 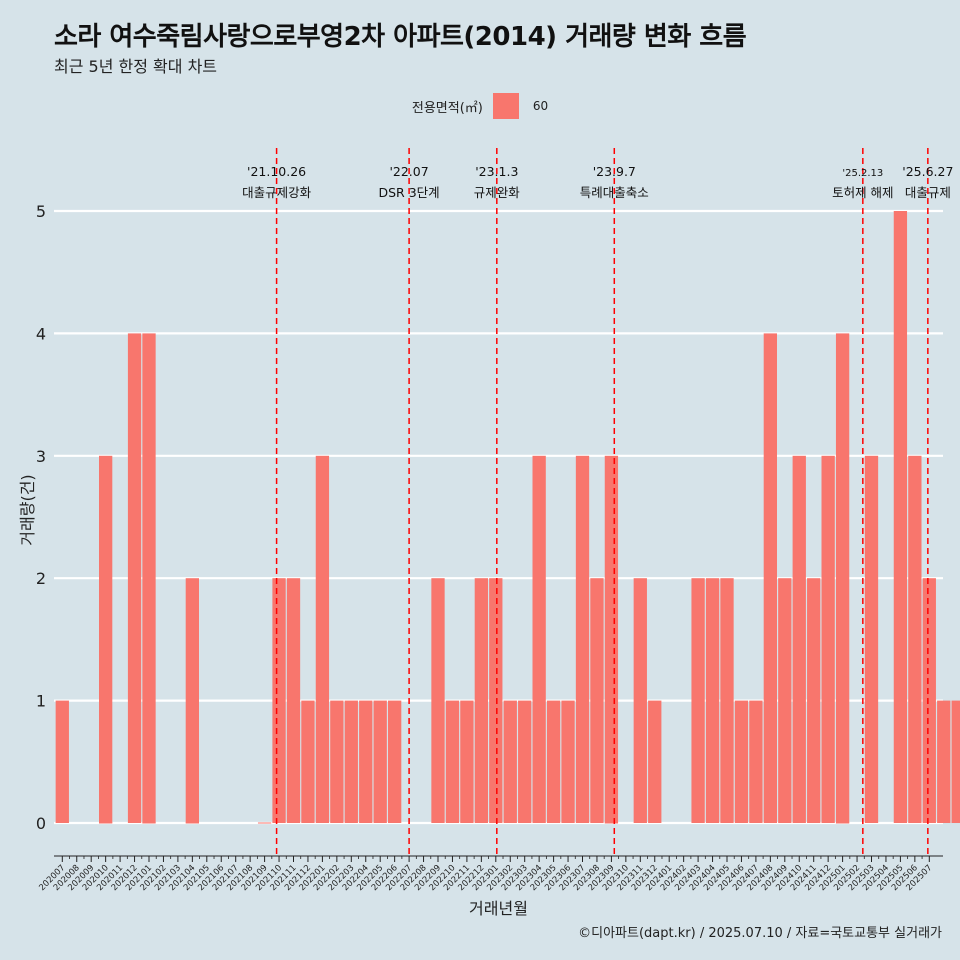 What do you see at coordinates (409, 192) in the screenshot?
I see `event-label: DSR 3단계` at bounding box center [409, 192].